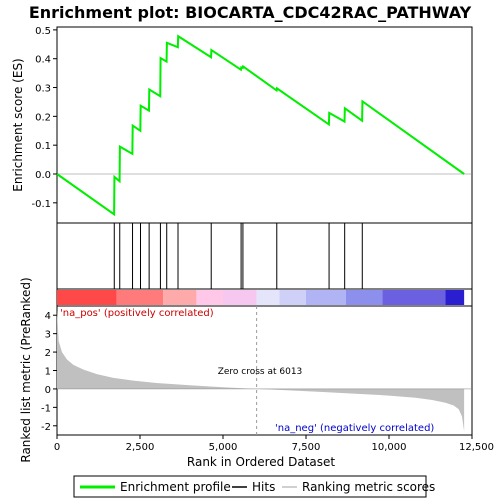  Describe the element at coordinates (48, 353) in the screenshot. I see `metric-tick-label-4: 2` at that location.